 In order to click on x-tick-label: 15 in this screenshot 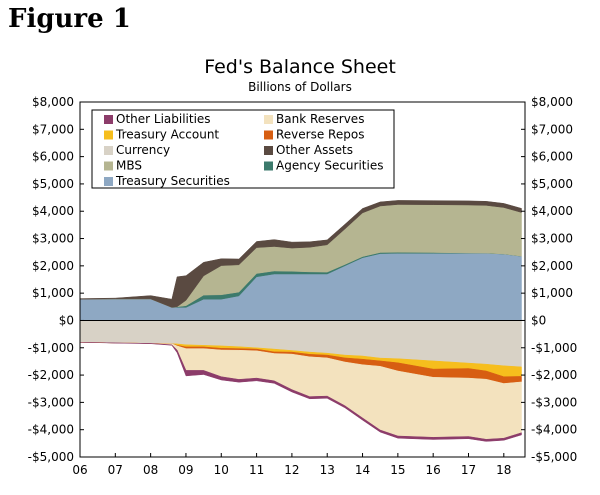, I will do `click(397, 470)`.